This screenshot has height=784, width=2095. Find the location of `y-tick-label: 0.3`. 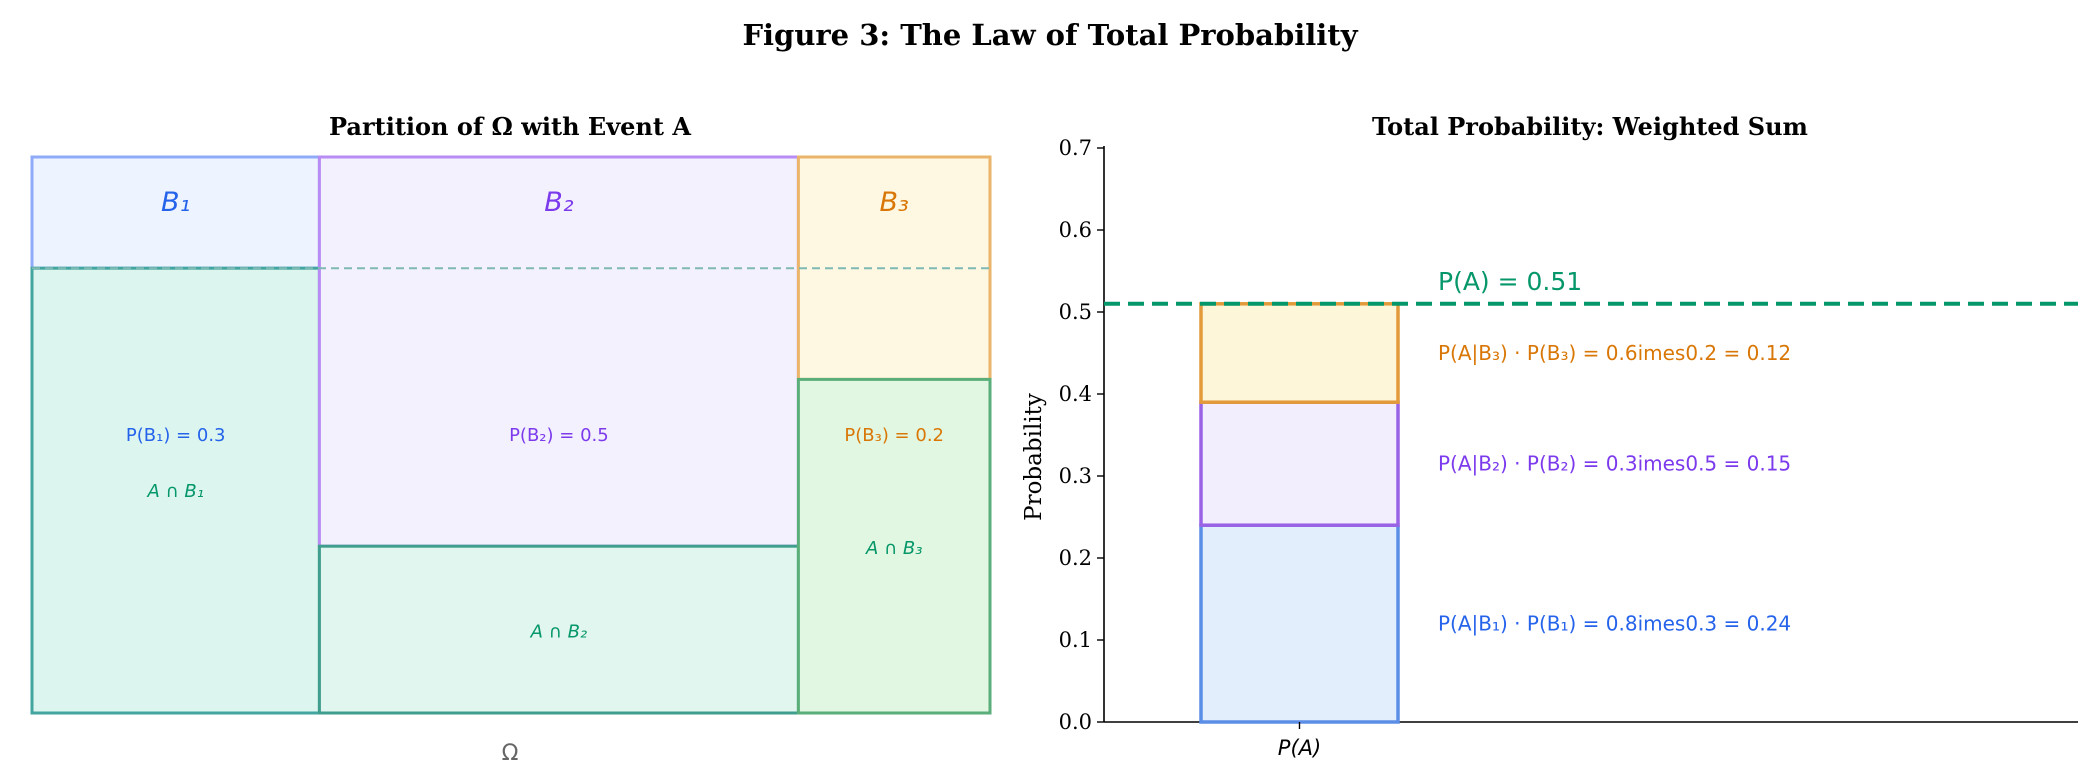

y-tick-label: 0.3 is located at coordinates (1075, 476).